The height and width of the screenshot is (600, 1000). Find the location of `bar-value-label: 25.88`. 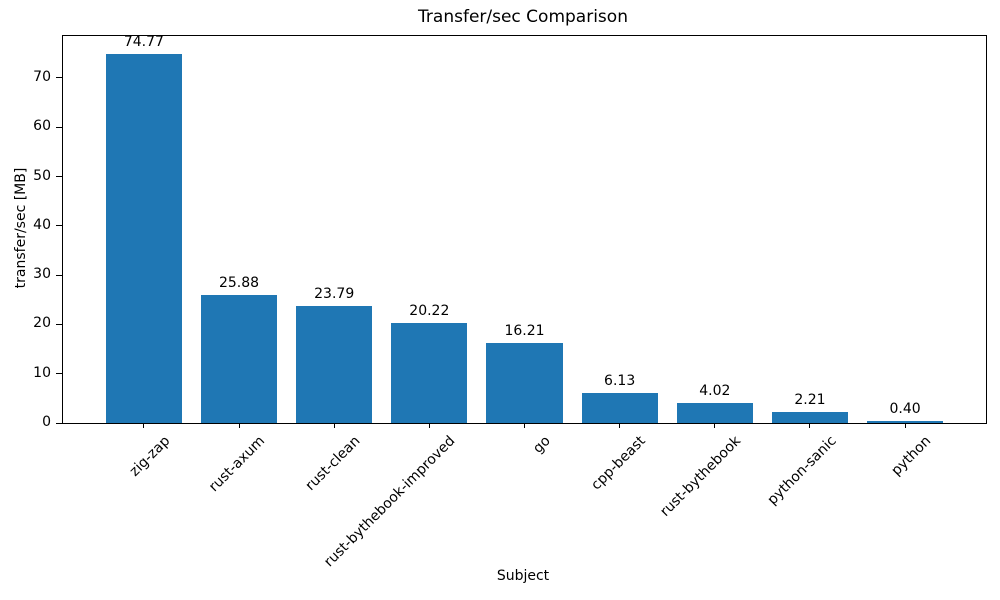

bar-value-label: 25.88 is located at coordinates (239, 283).